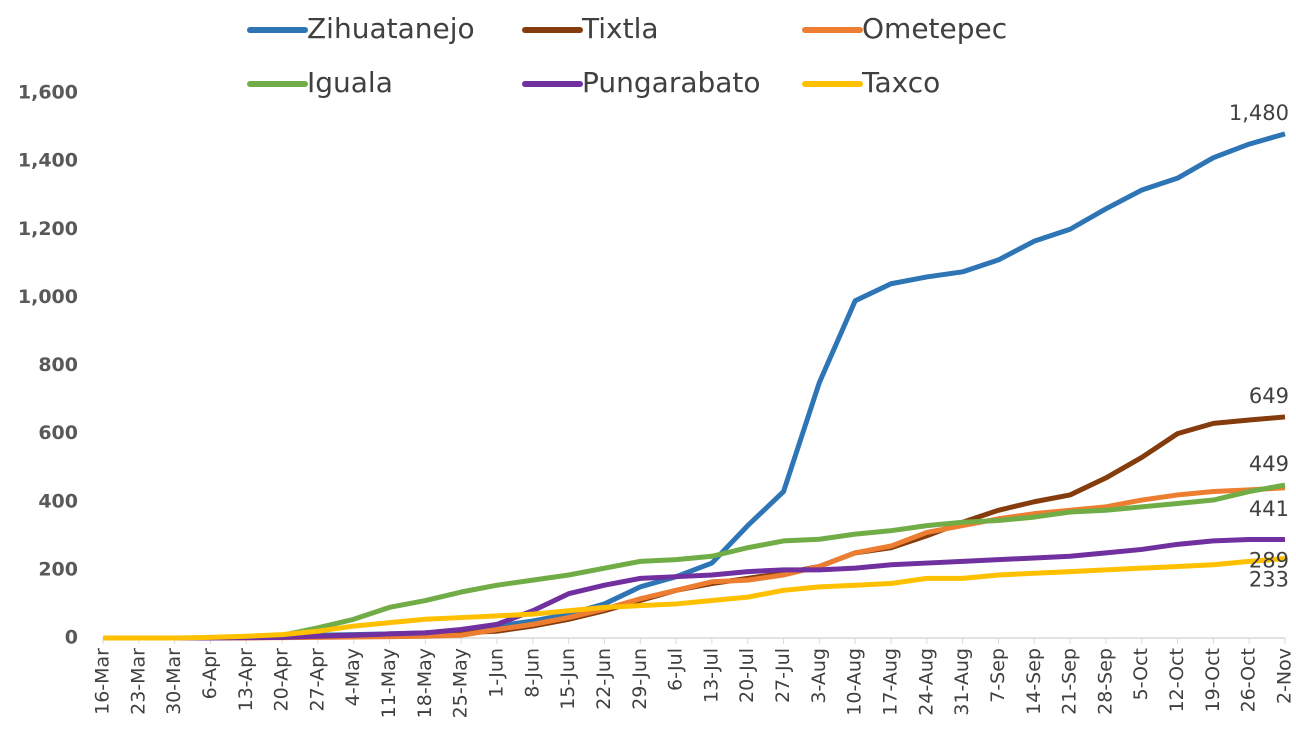 The height and width of the screenshot is (731, 1296). I want to click on legend-label: Taxco, so click(900, 82).